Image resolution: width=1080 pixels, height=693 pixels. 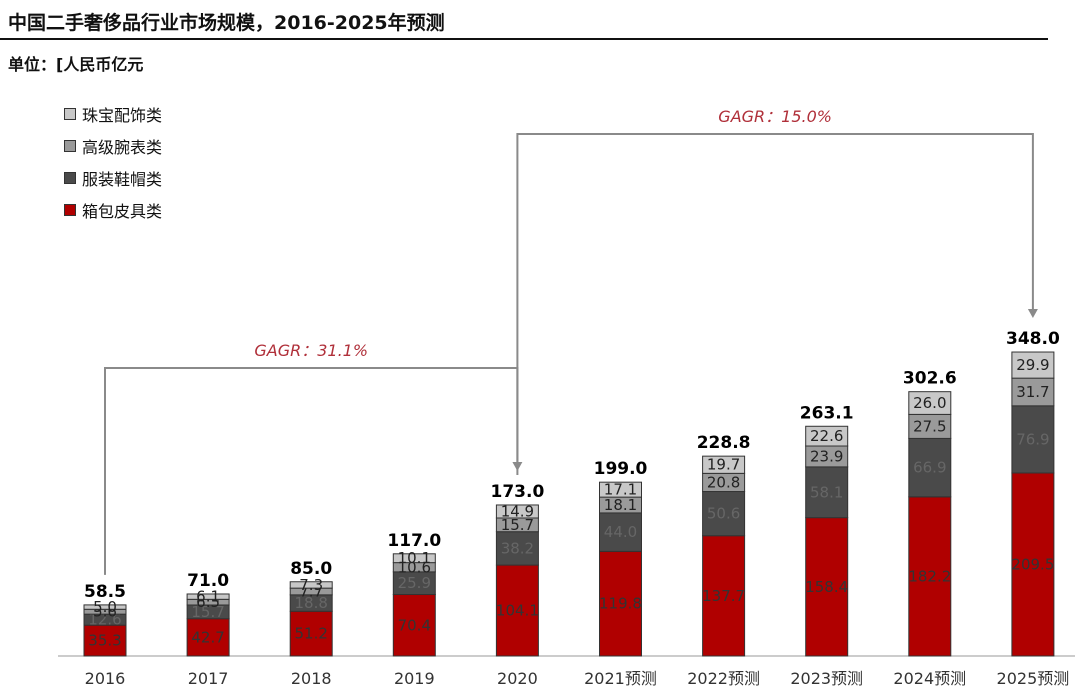 I want to click on segment-label: 66.9, so click(x=929, y=468).